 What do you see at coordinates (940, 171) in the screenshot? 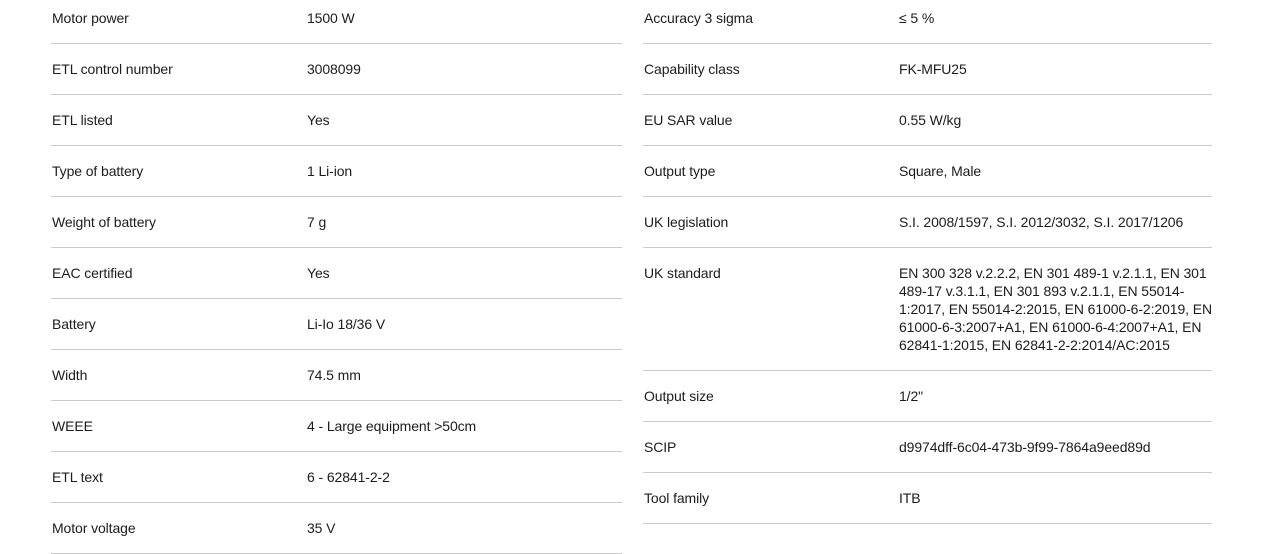
I see `spec-value: Square, Male` at bounding box center [940, 171].